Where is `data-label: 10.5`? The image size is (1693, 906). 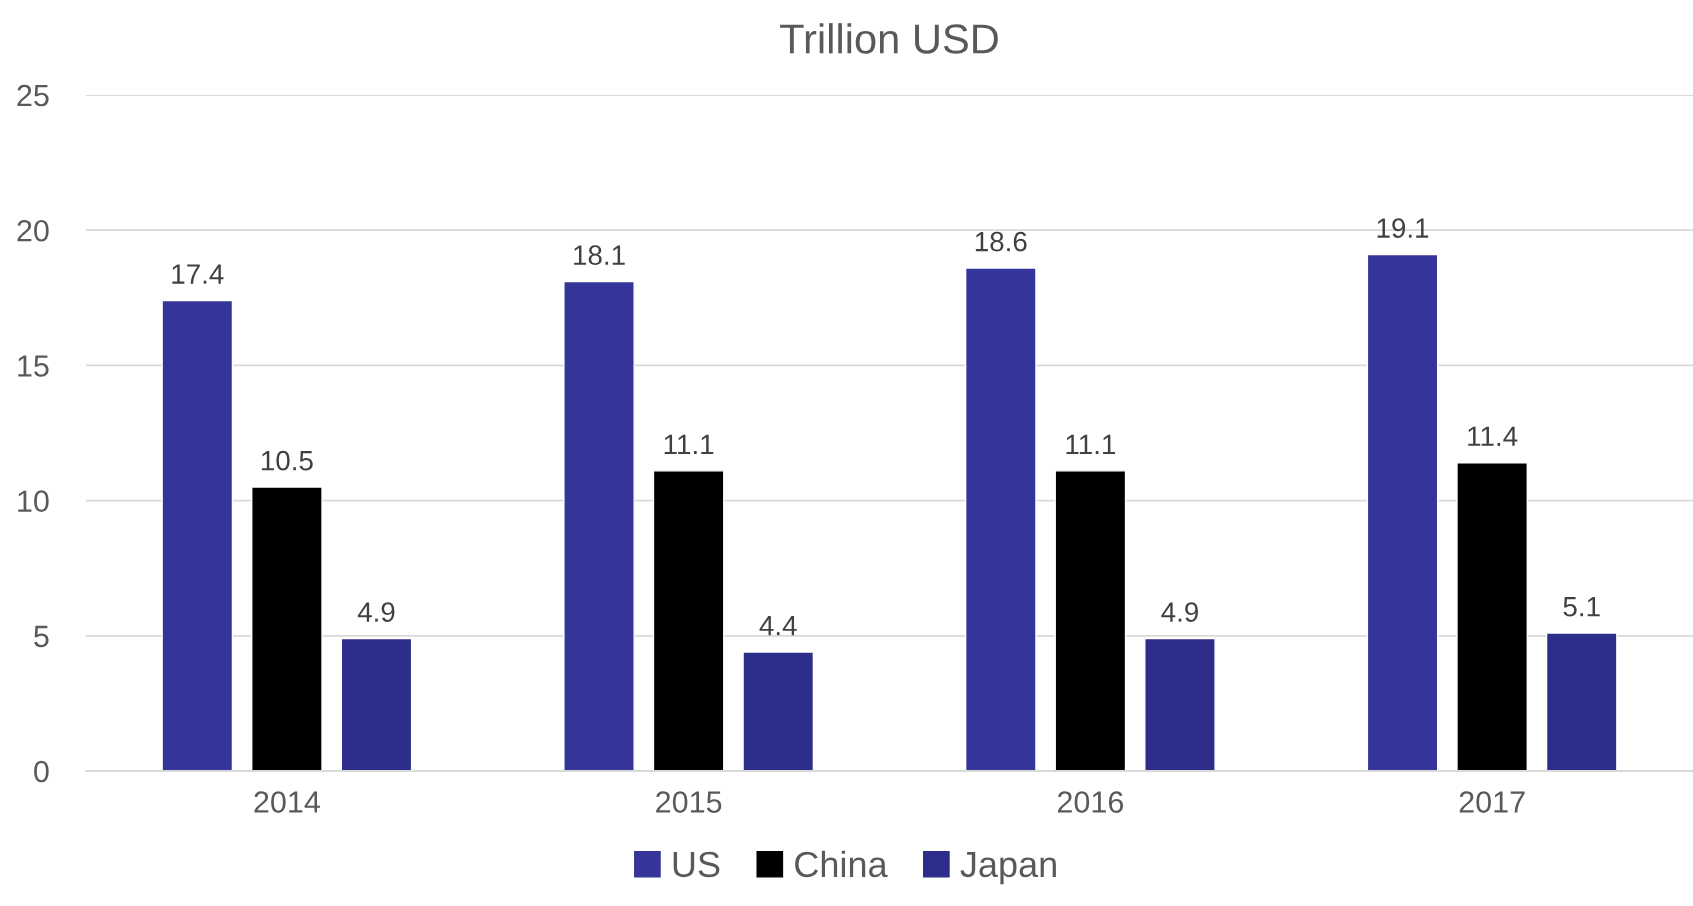 data-label: 10.5 is located at coordinates (287, 460).